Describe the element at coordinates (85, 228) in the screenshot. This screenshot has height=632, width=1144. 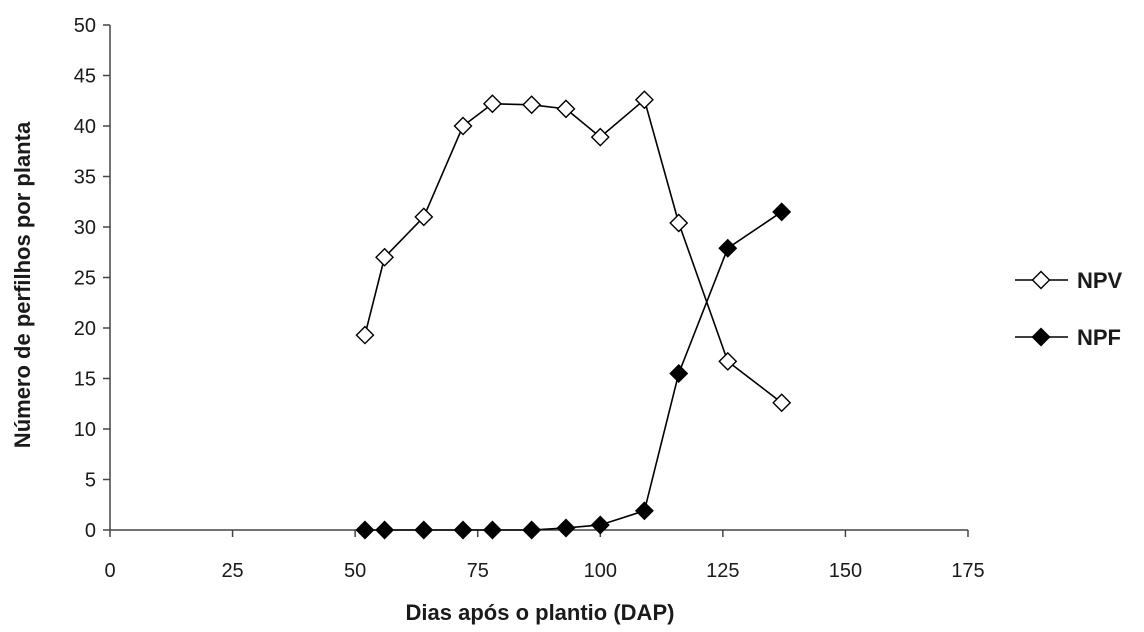
I see `y-tick-label: 30` at that location.